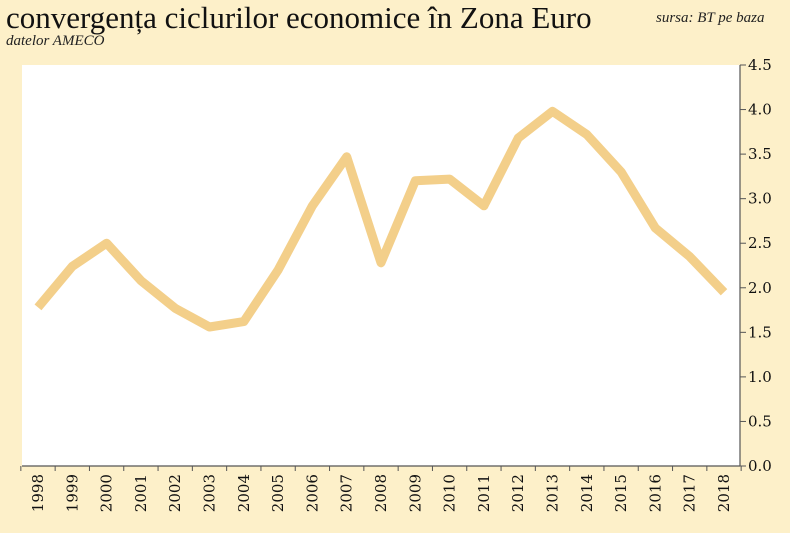  I want to click on y-tick-label: 4.5, so click(760, 65).